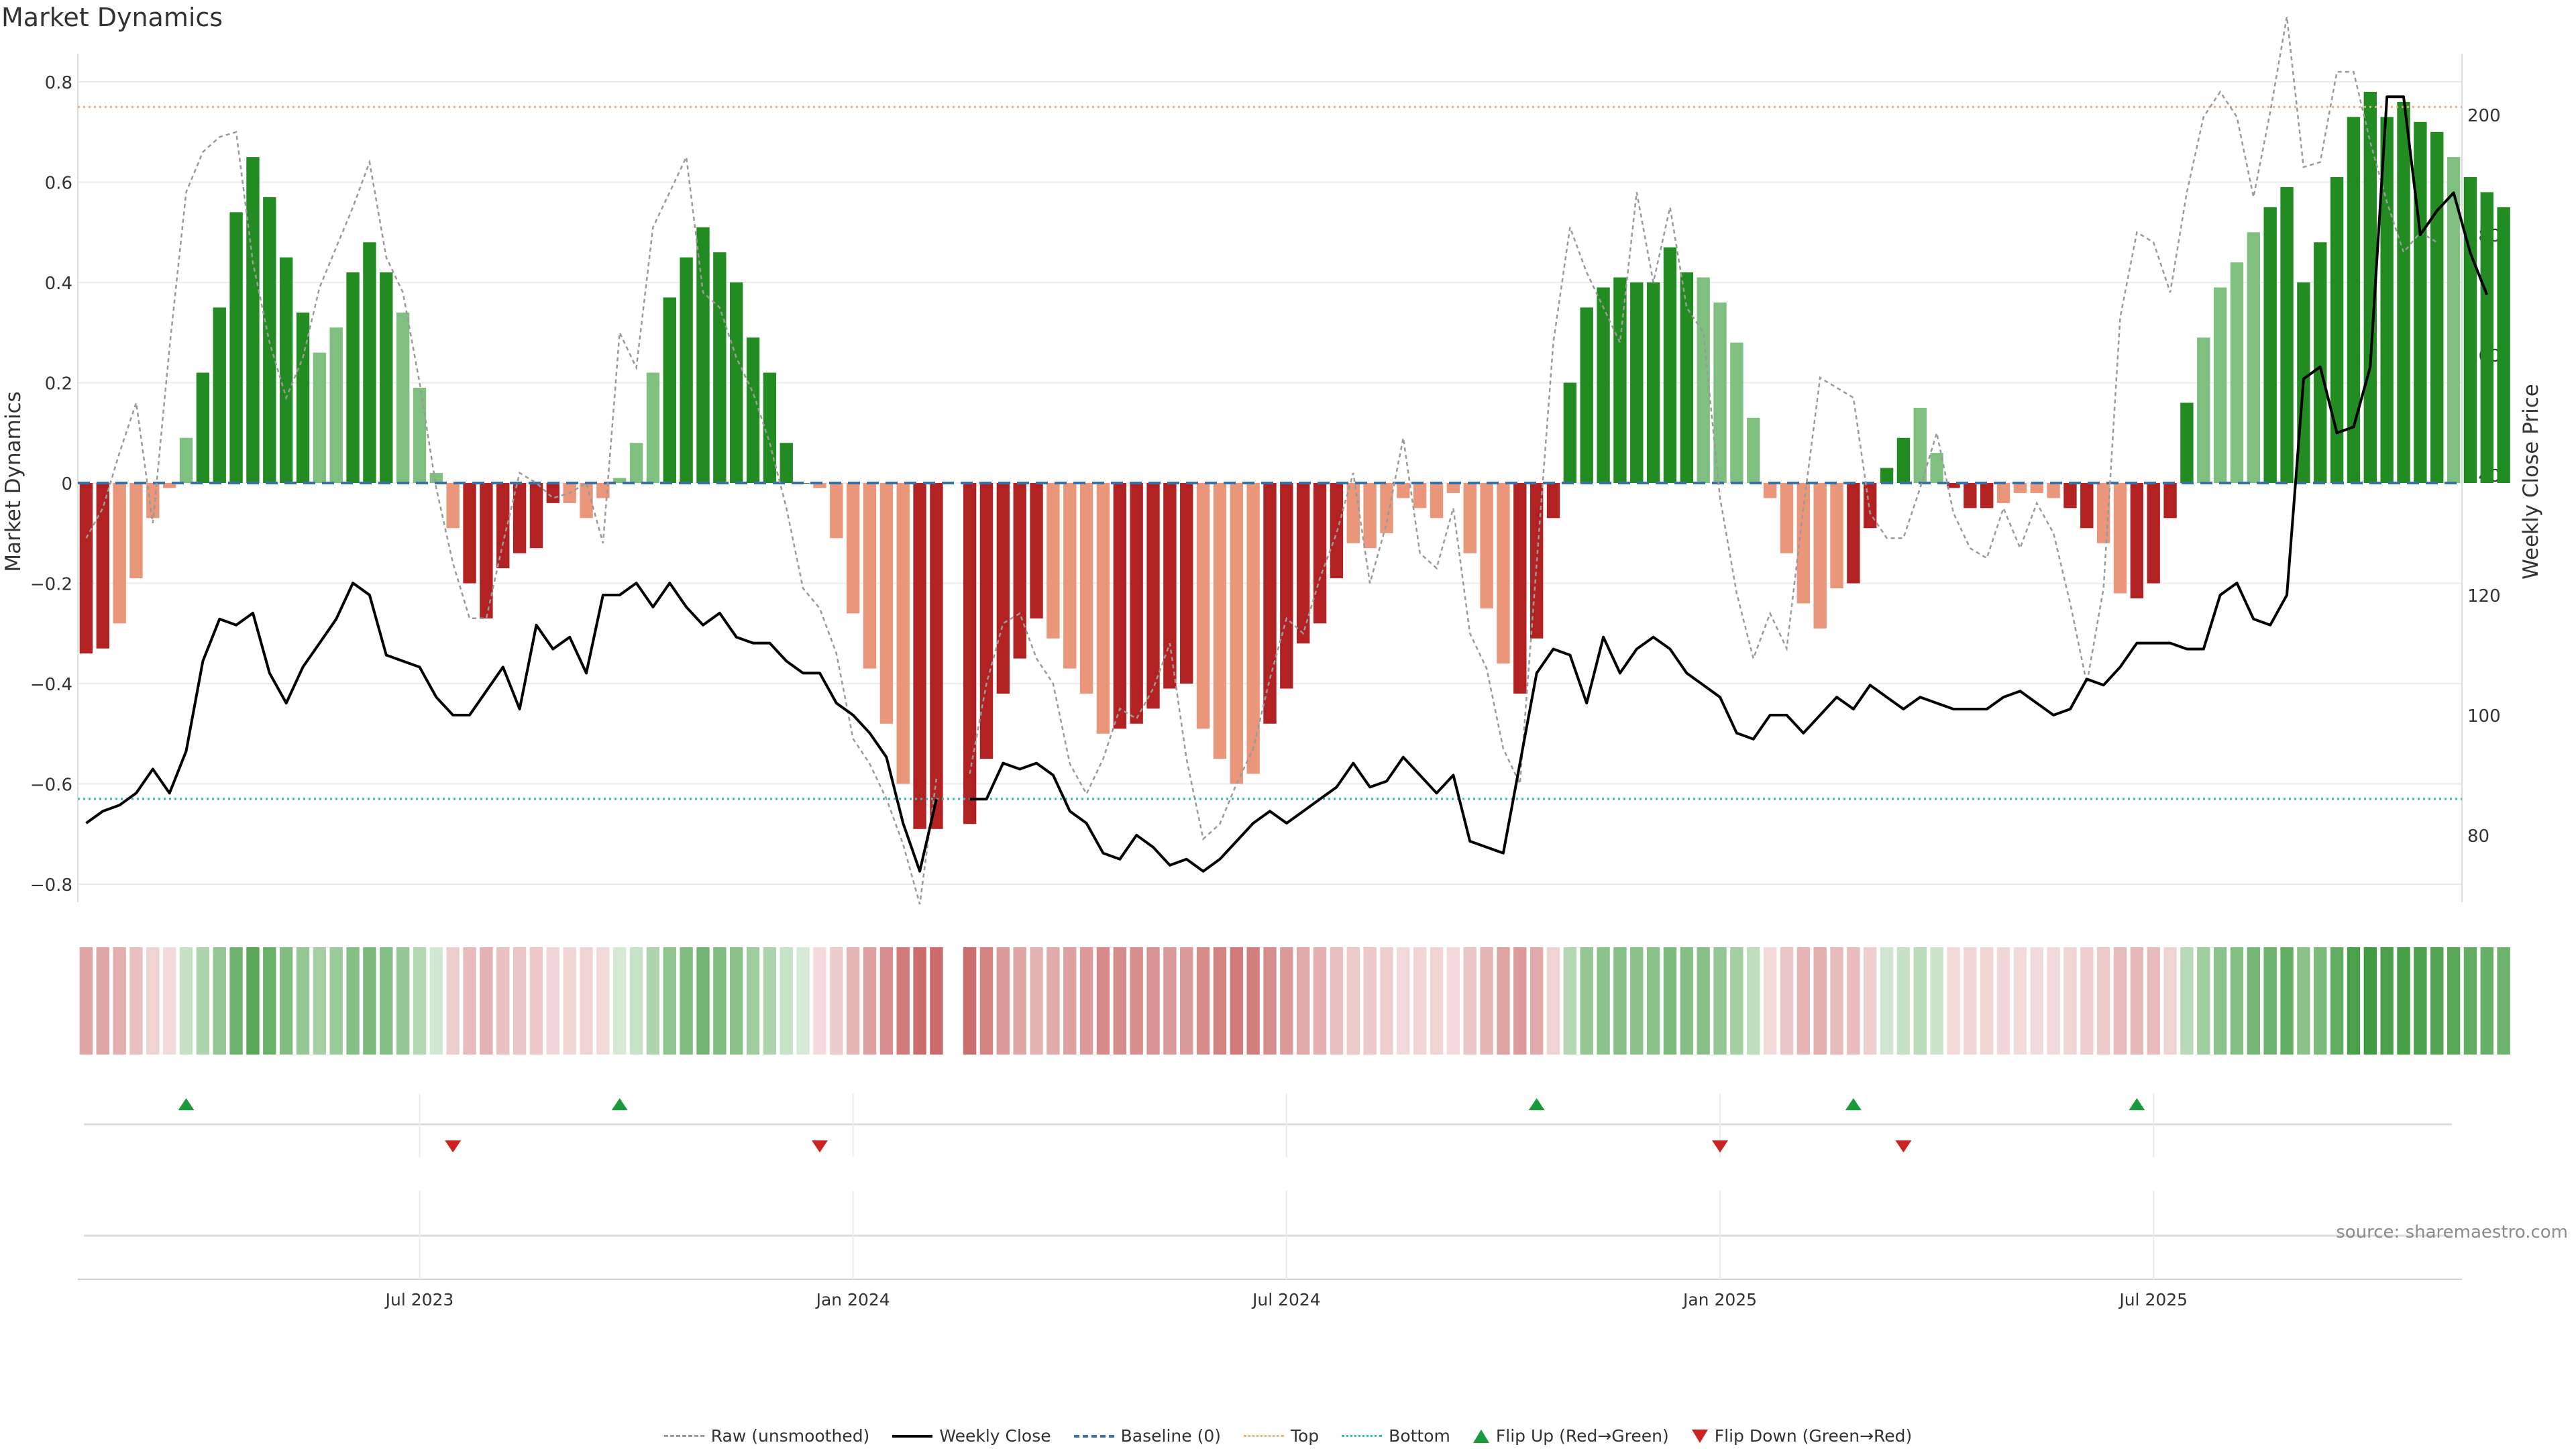  I want to click on legend-item-down: Flip Down (Green→Red), so click(1802, 1436).